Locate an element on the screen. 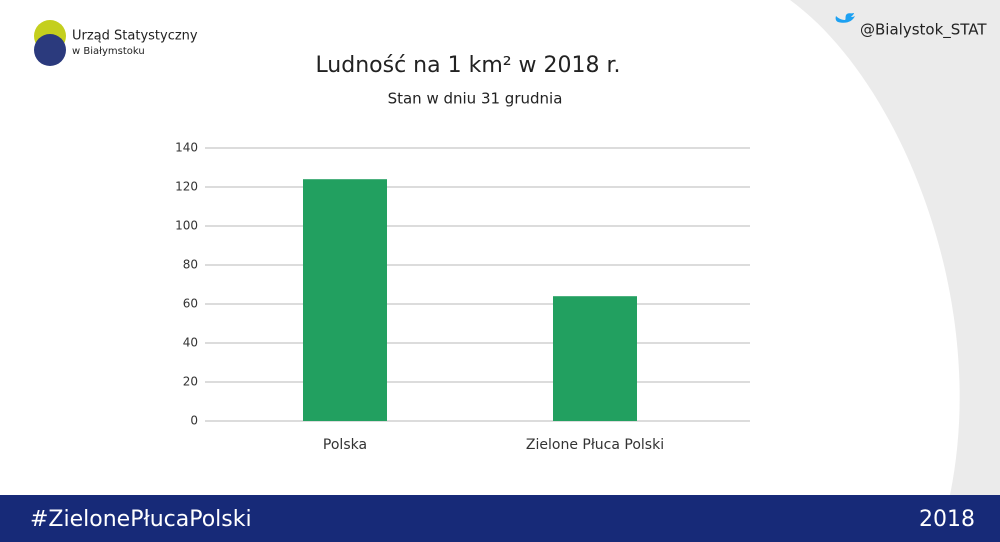 The image size is (1000, 542). y-tick-label: 140 is located at coordinates (186, 148).